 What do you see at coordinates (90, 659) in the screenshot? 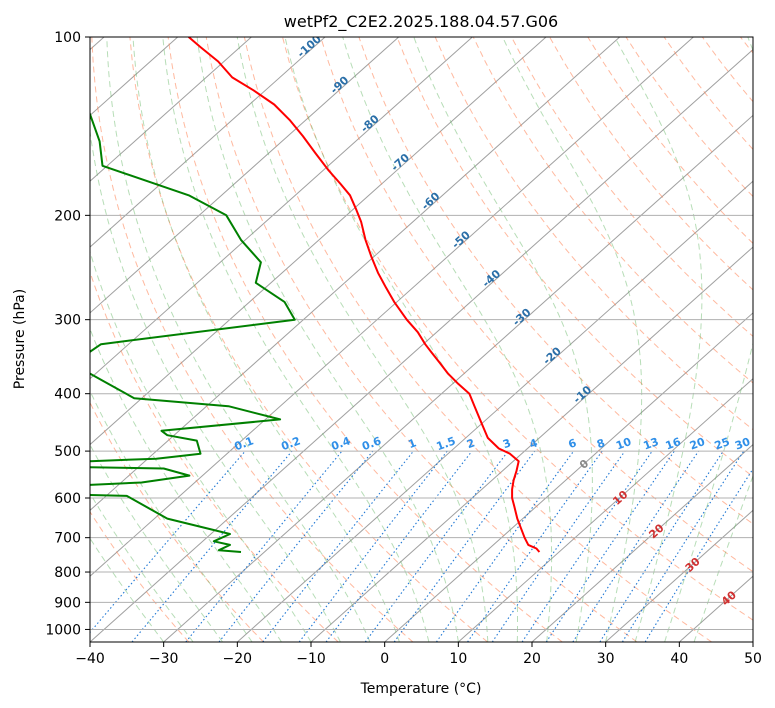
I see `x-tick-label: −40` at bounding box center [90, 659].